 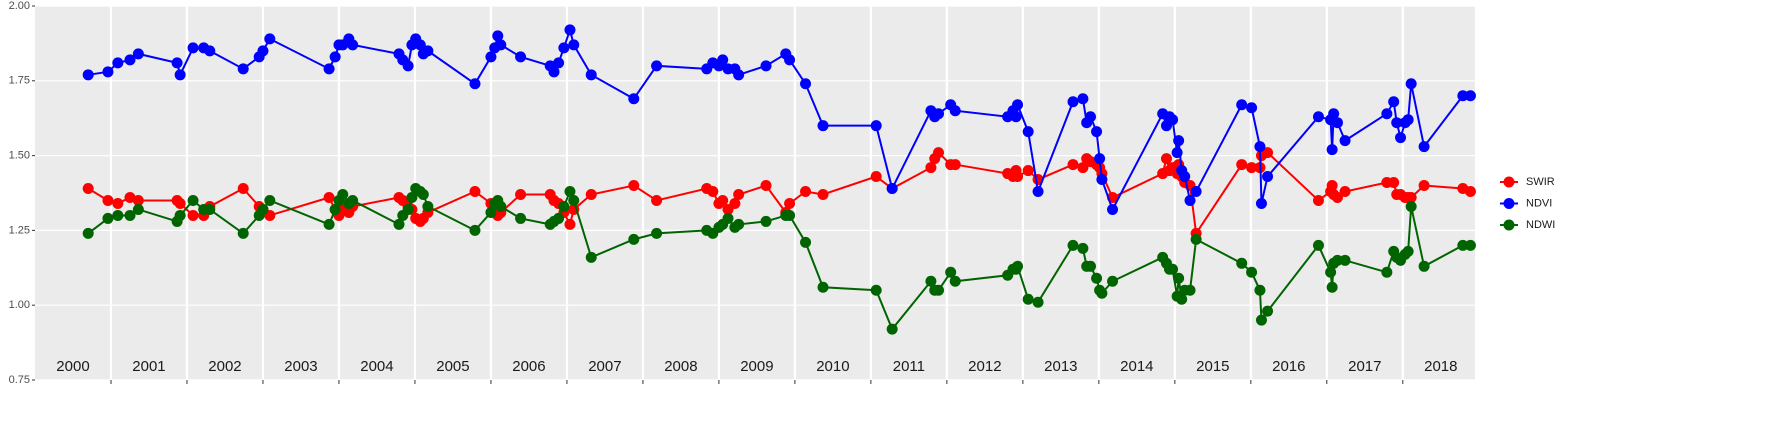 I want to click on y-tick-label: 0.75, so click(x=19, y=380).